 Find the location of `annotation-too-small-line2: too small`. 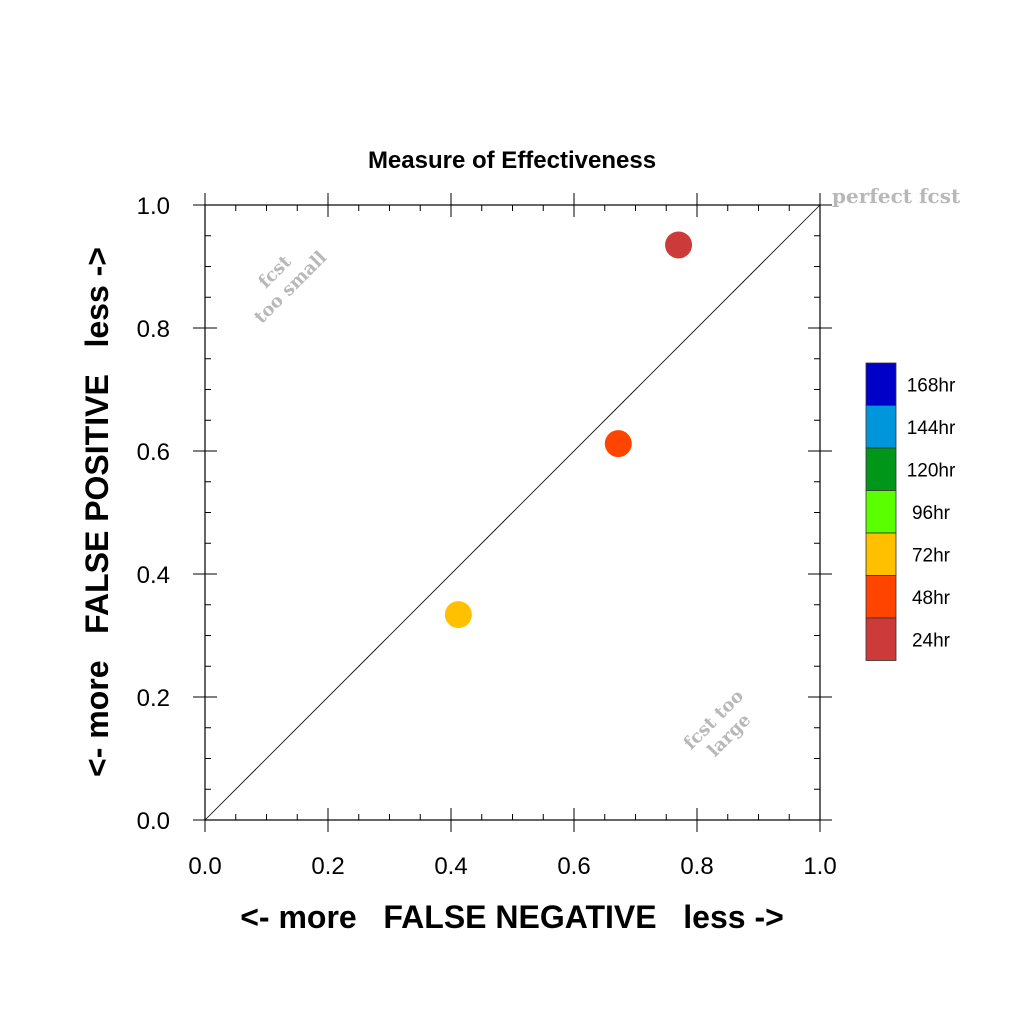

annotation-too-small-line2: too small is located at coordinates (290, 287).